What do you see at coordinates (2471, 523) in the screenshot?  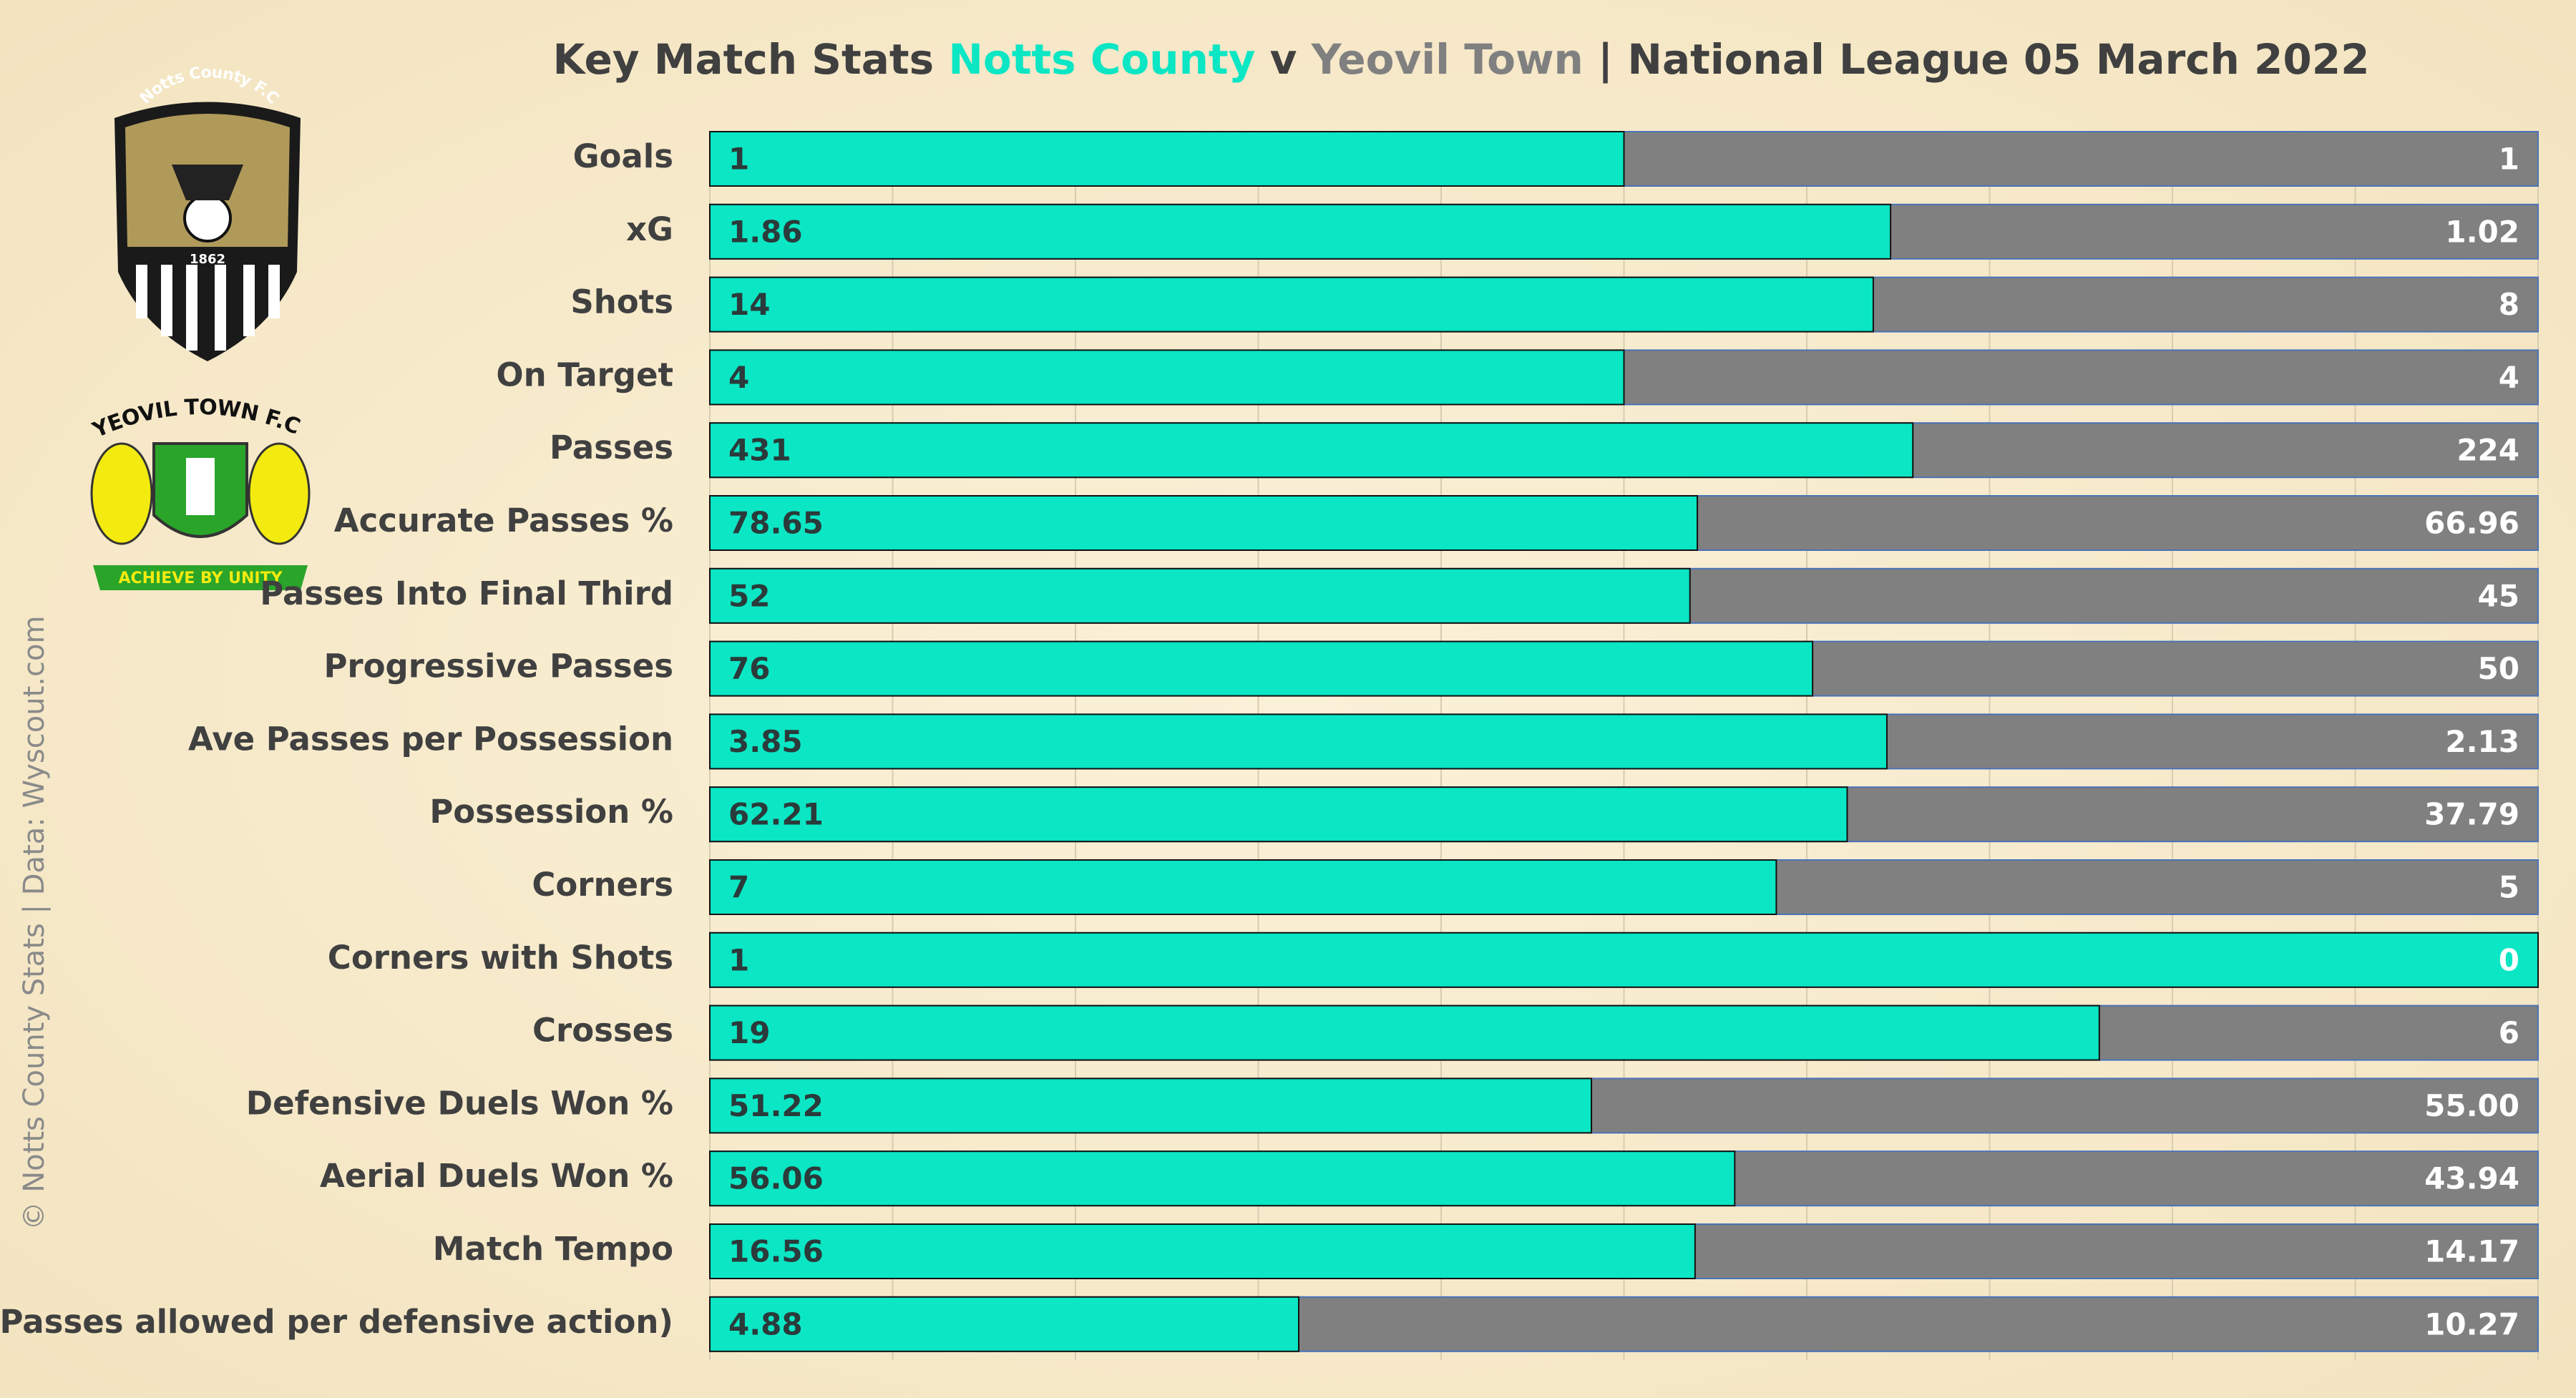 I see `value-label: 66.96` at bounding box center [2471, 523].